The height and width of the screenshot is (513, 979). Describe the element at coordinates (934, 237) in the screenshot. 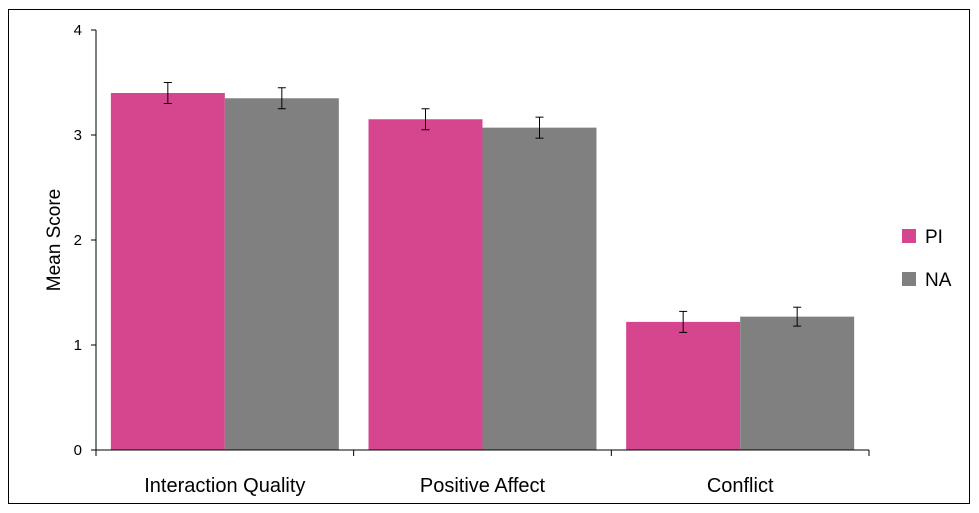

I see `legend-label-pi: PI` at that location.